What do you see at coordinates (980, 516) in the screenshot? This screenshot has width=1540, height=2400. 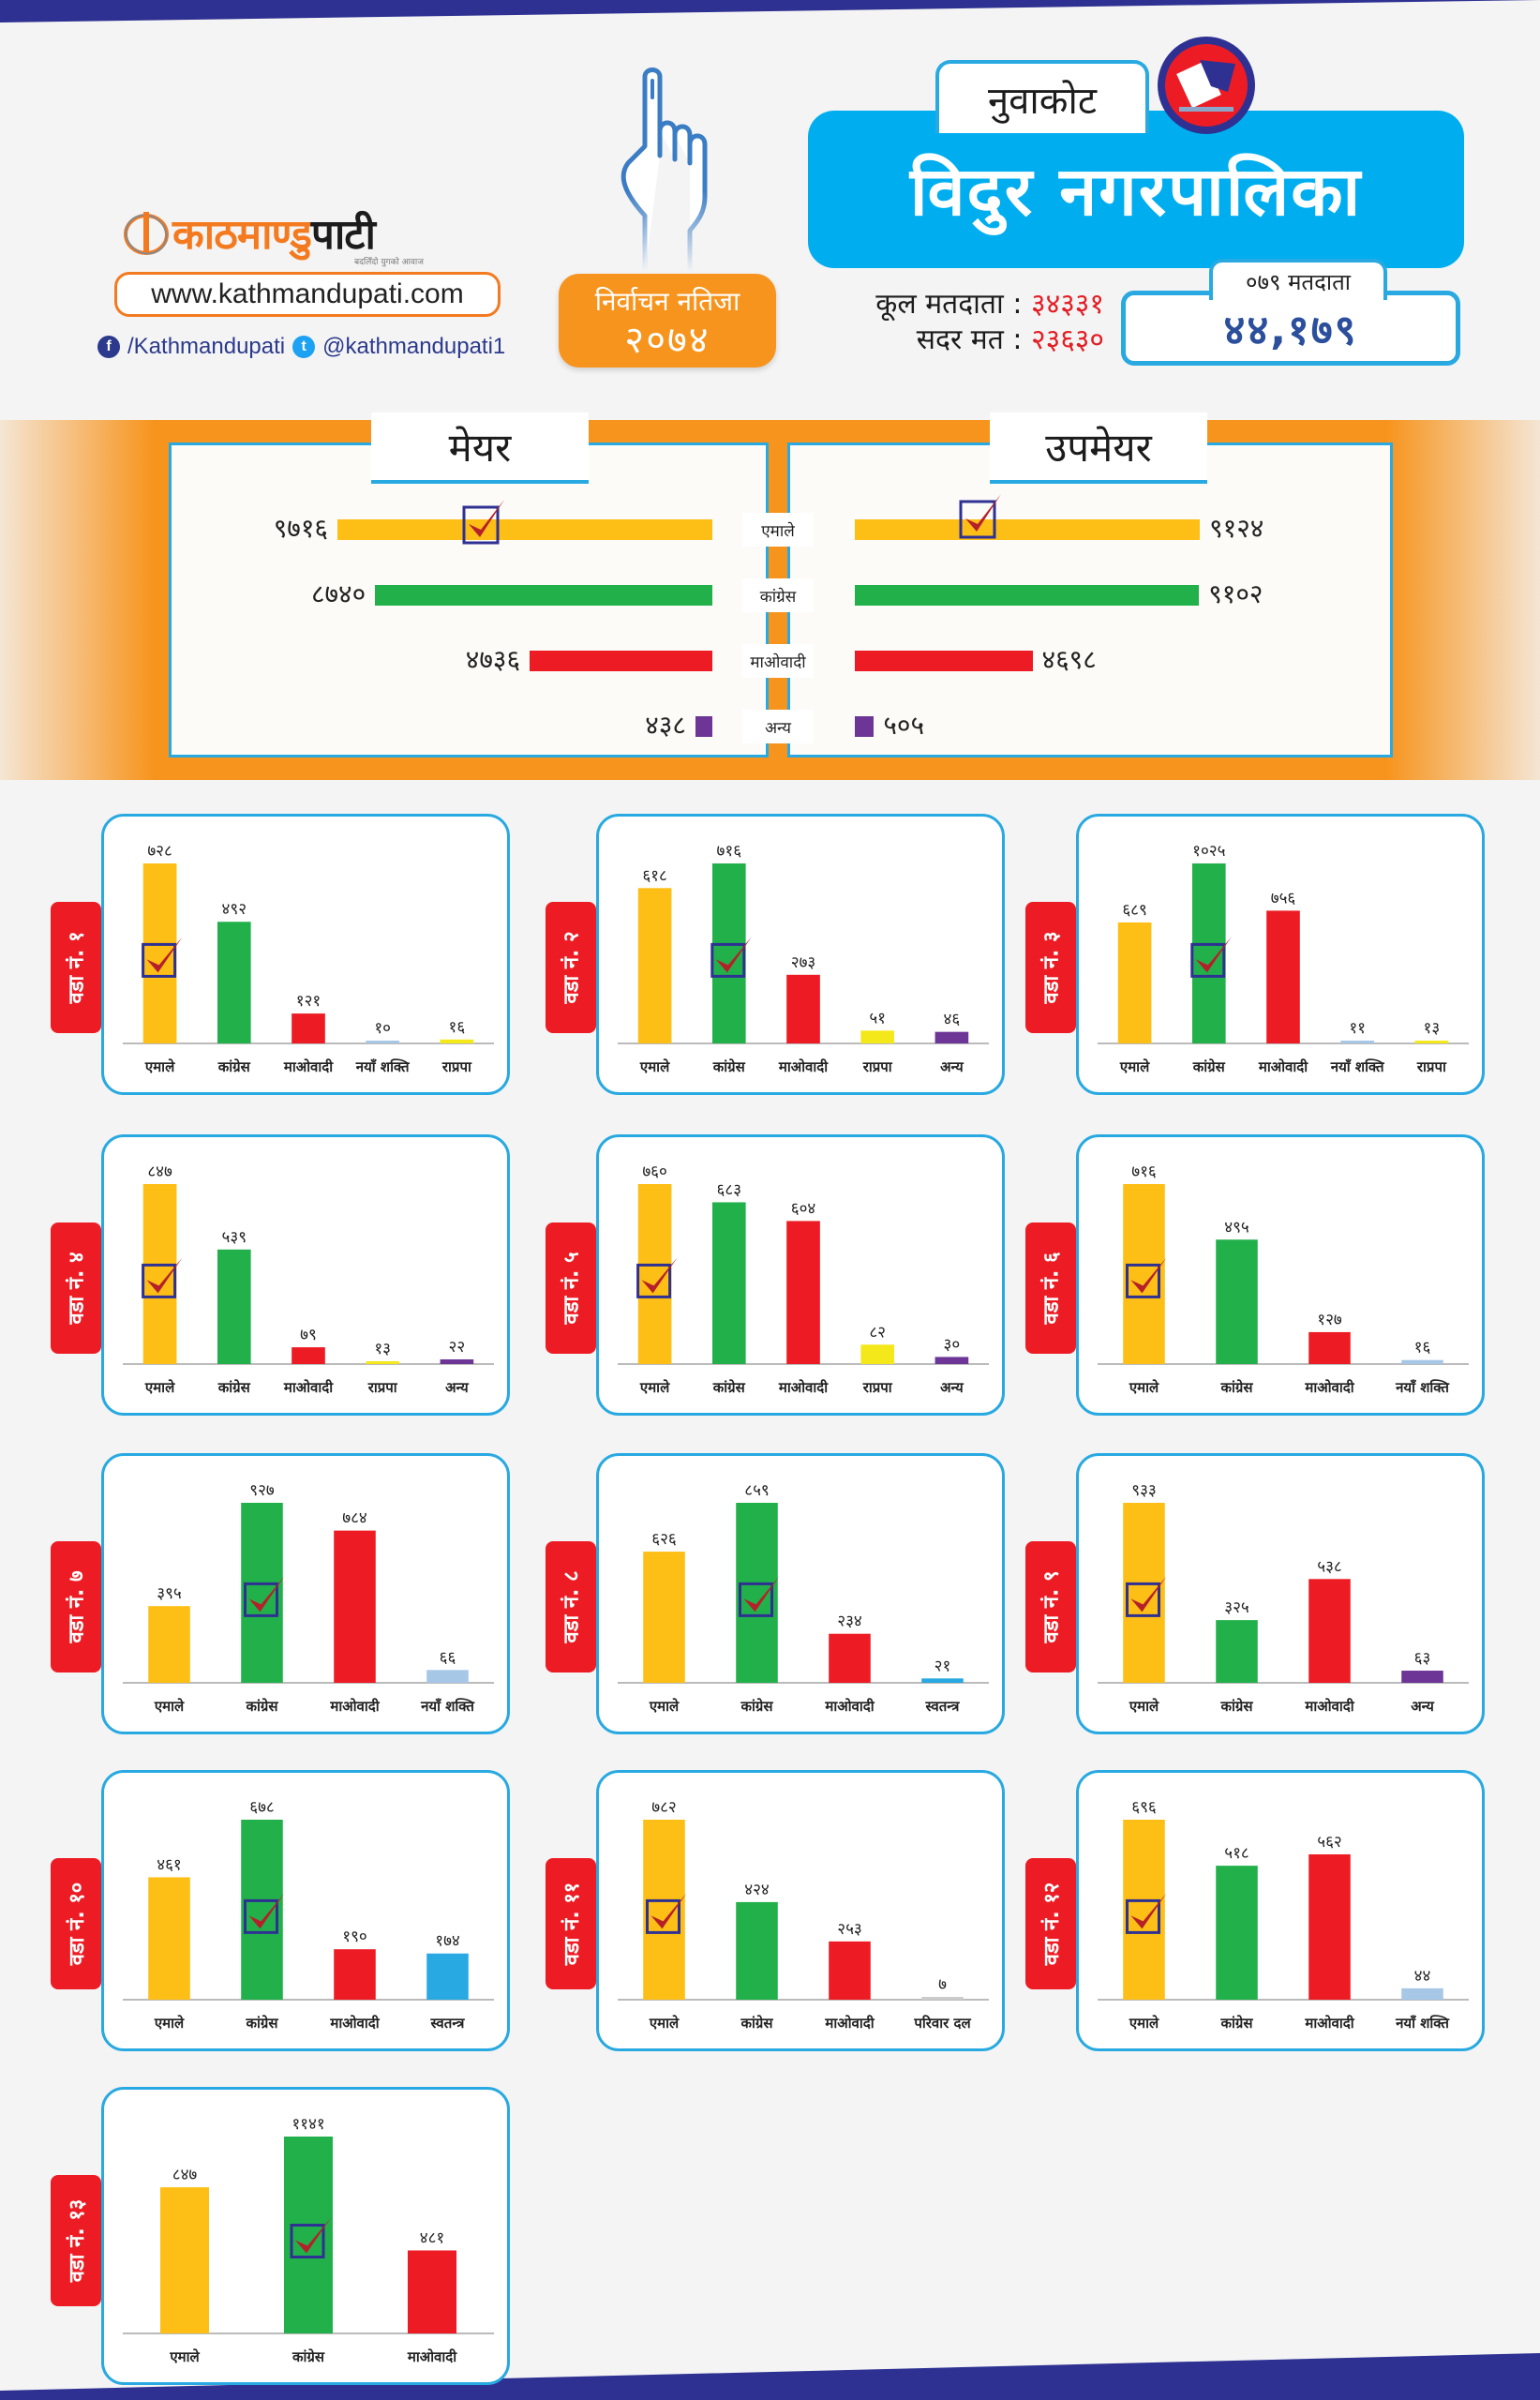 I see `deputy-winner-check-icon` at bounding box center [980, 516].